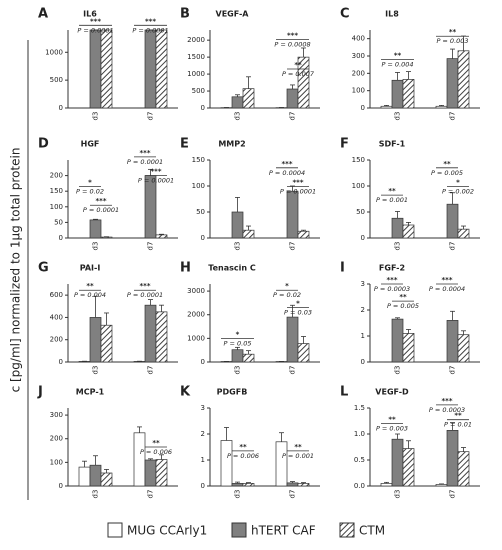  Describe the element at coordinates (392, 200) in the screenshot. I see `p-value: P = 0.001` at that location.